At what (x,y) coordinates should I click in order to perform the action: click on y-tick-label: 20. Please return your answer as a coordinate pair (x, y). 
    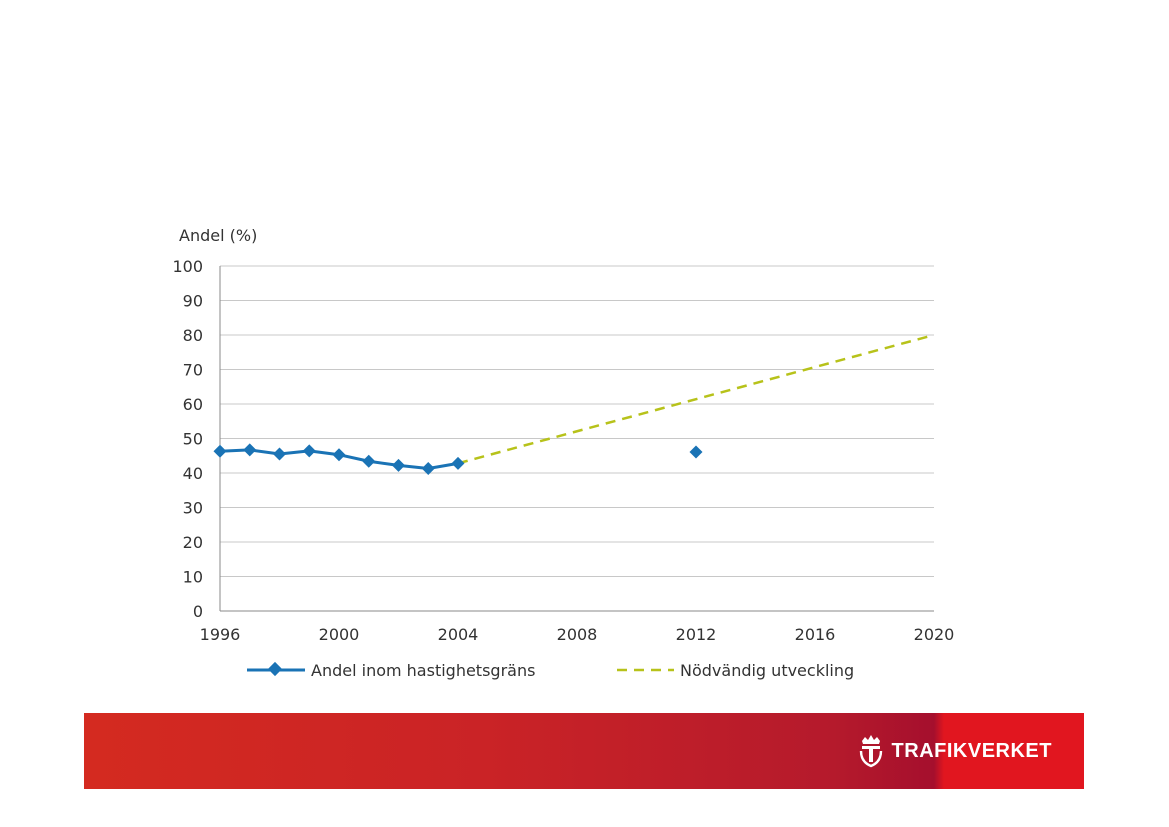
    Looking at the image, I should click on (193, 542).